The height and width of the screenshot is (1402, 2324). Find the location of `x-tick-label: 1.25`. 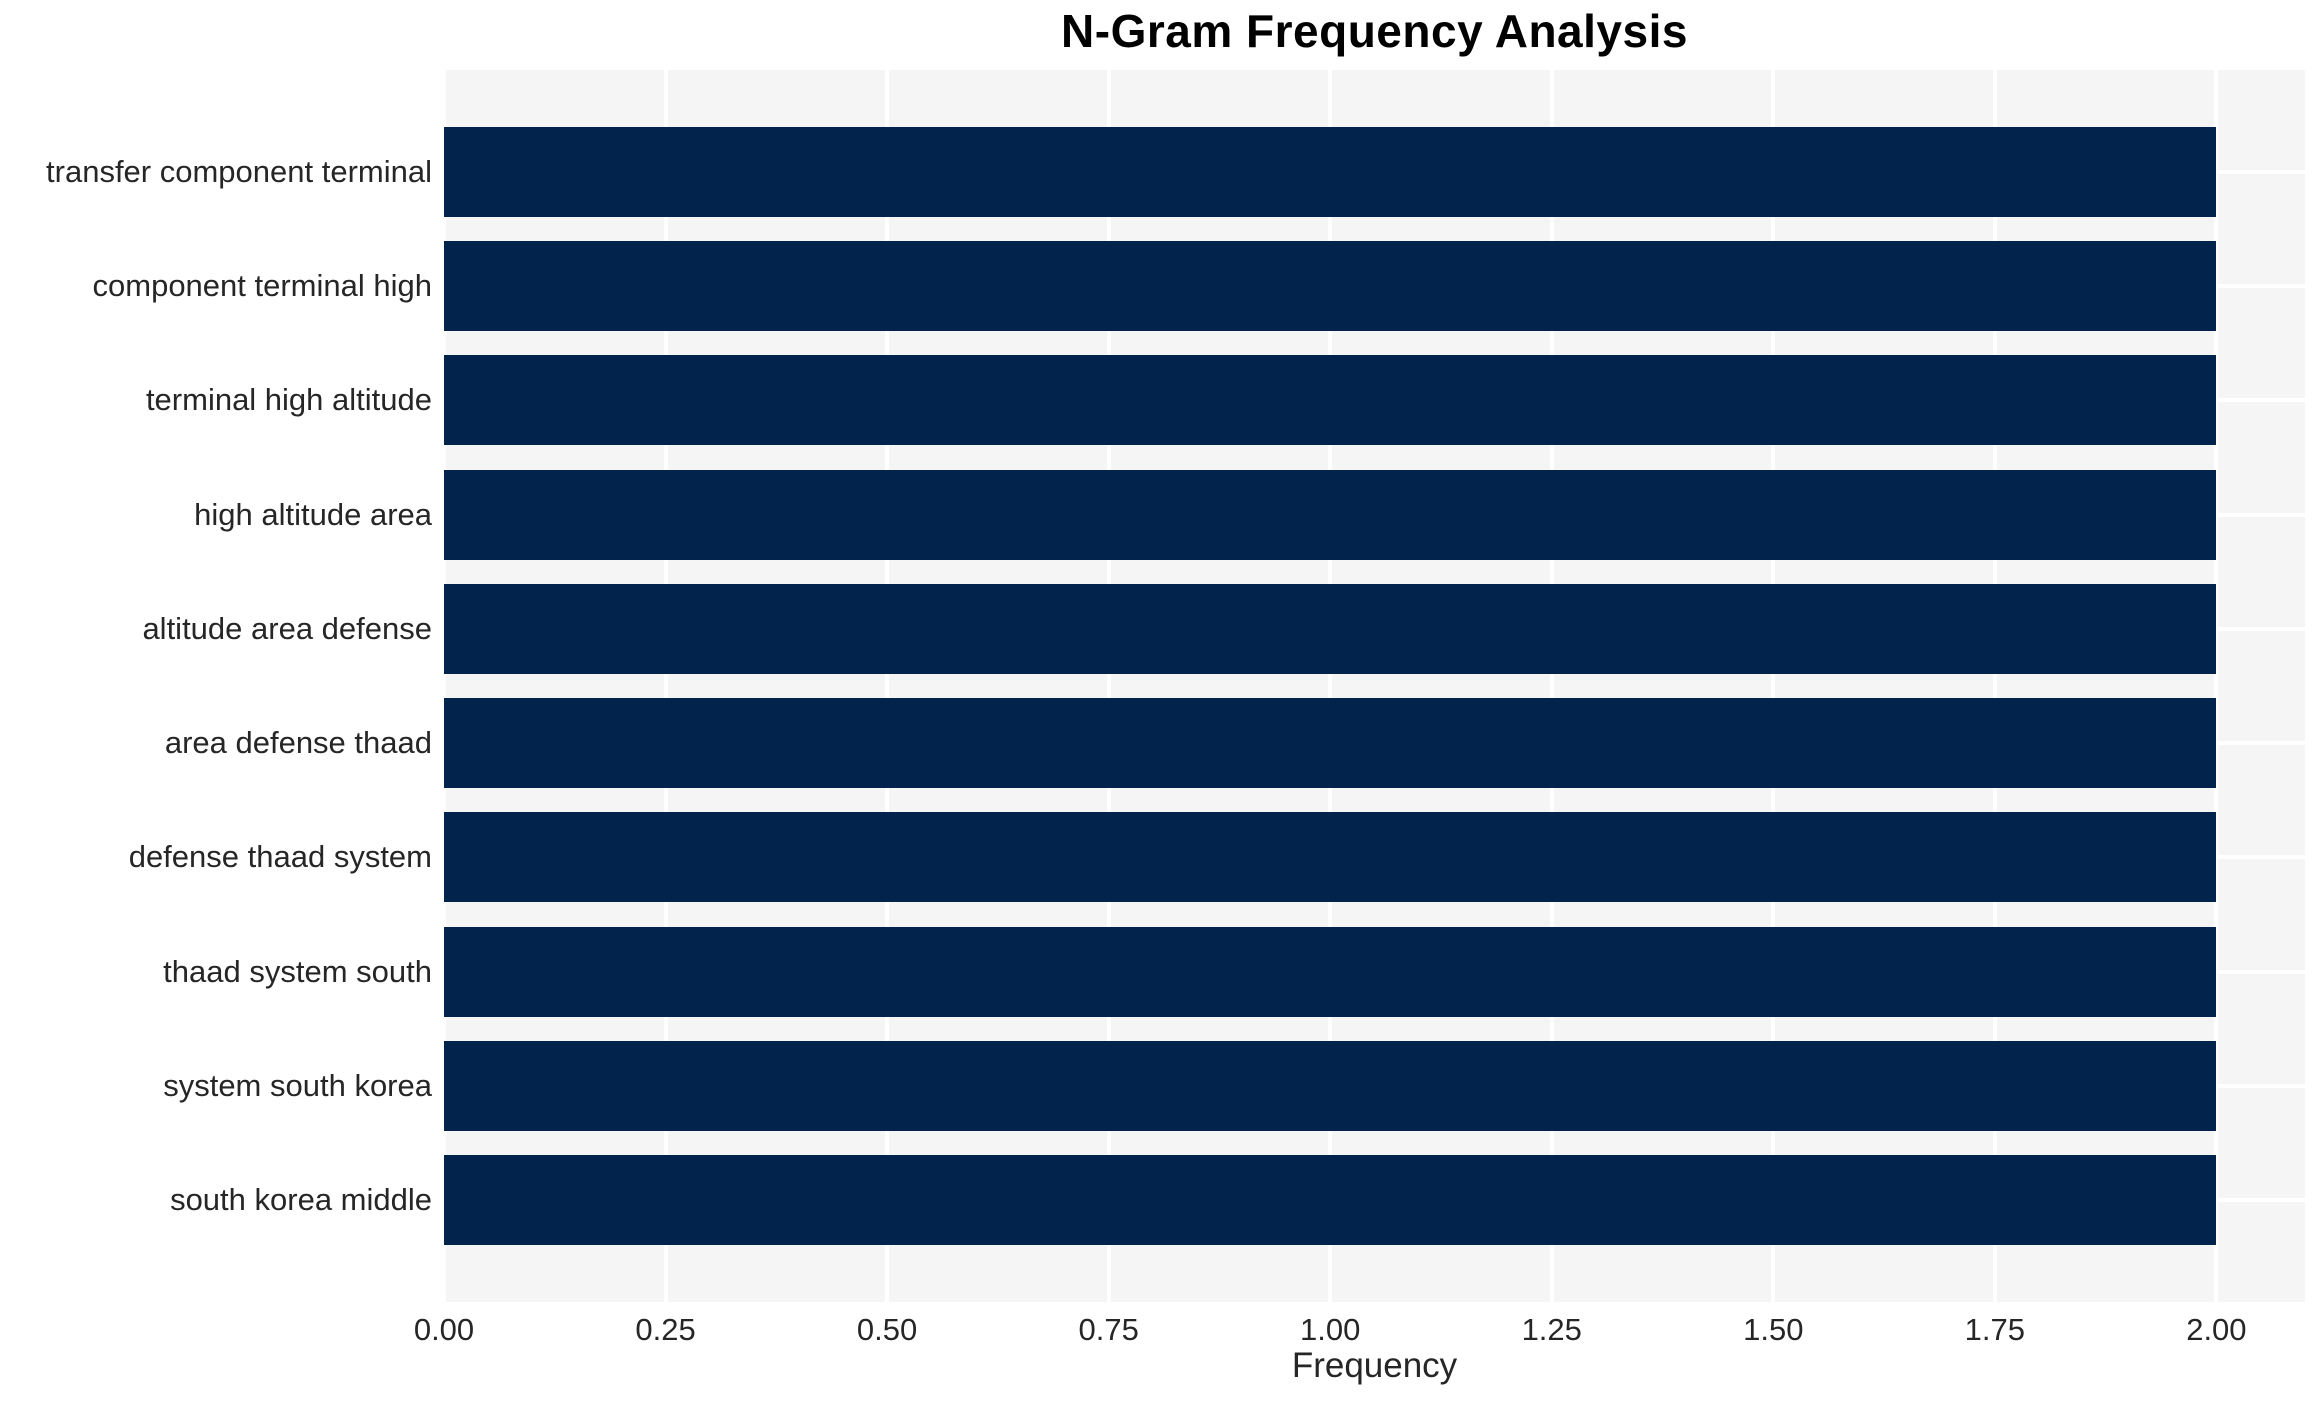

x-tick-label: 1.25 is located at coordinates (1551, 1329).